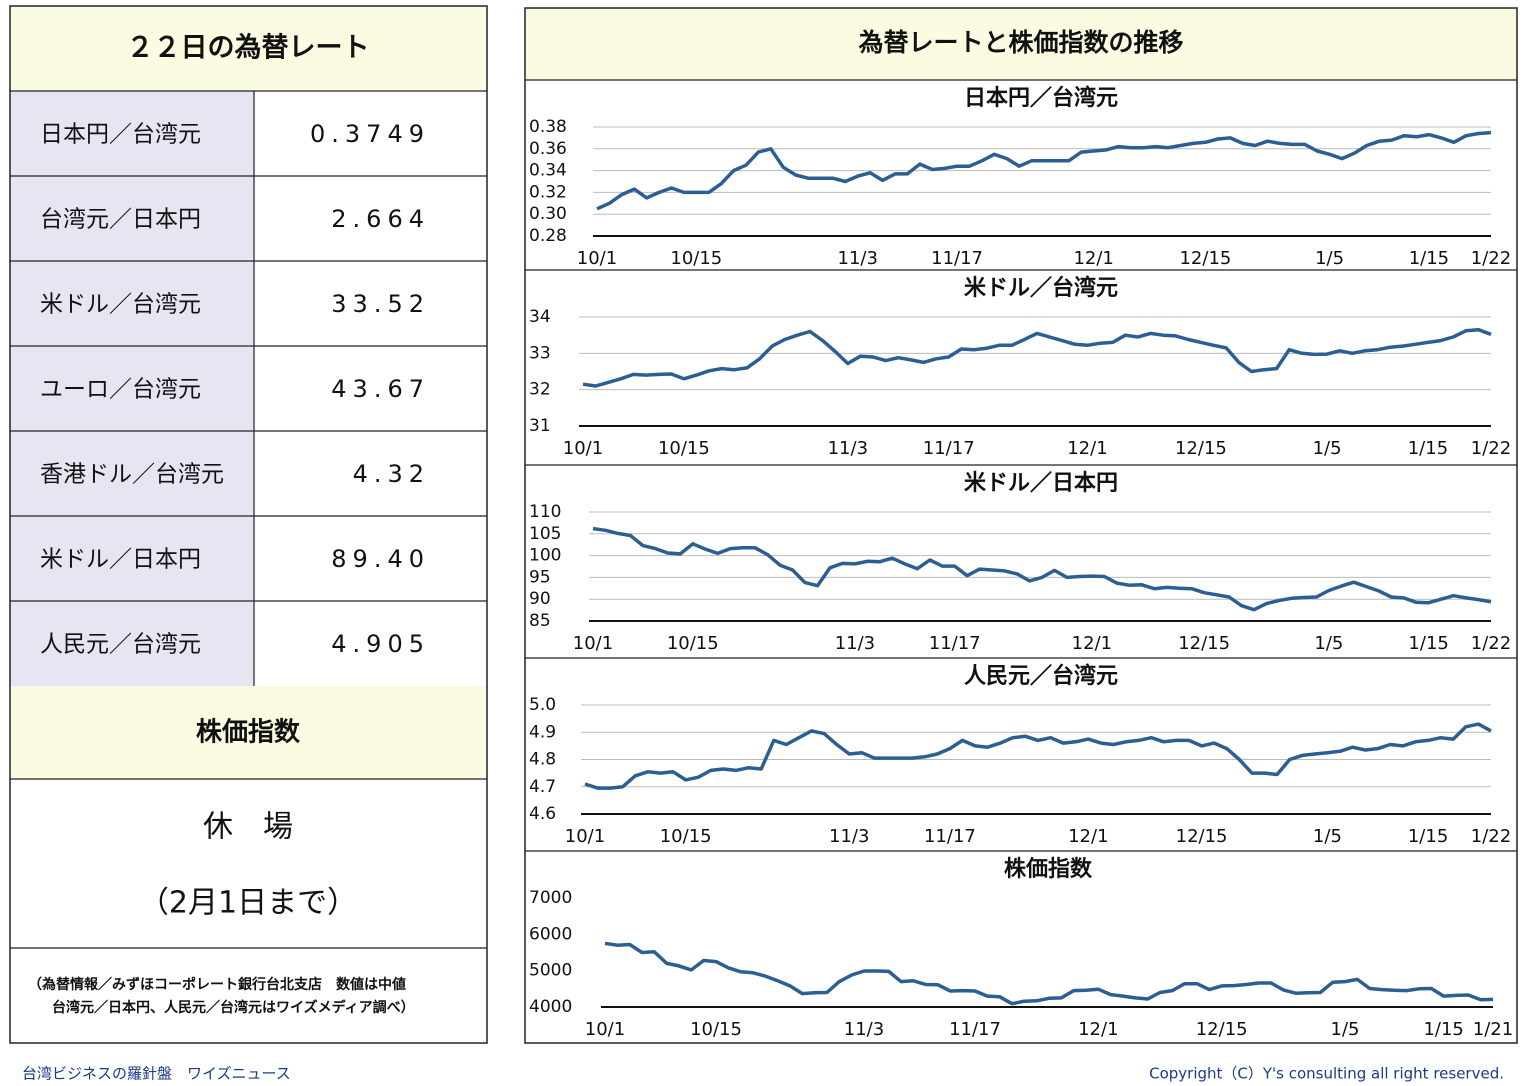  What do you see at coordinates (1041, 288) in the screenshot?
I see `chart-title: 米ドル／台湾元` at bounding box center [1041, 288].